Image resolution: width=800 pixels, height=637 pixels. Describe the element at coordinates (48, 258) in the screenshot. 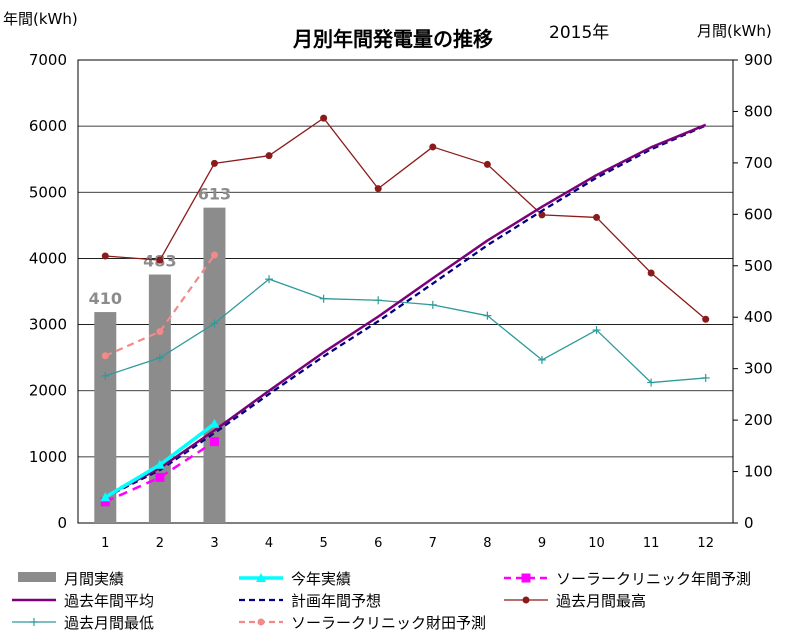

I see `y-left-tick-label: 4000` at that location.